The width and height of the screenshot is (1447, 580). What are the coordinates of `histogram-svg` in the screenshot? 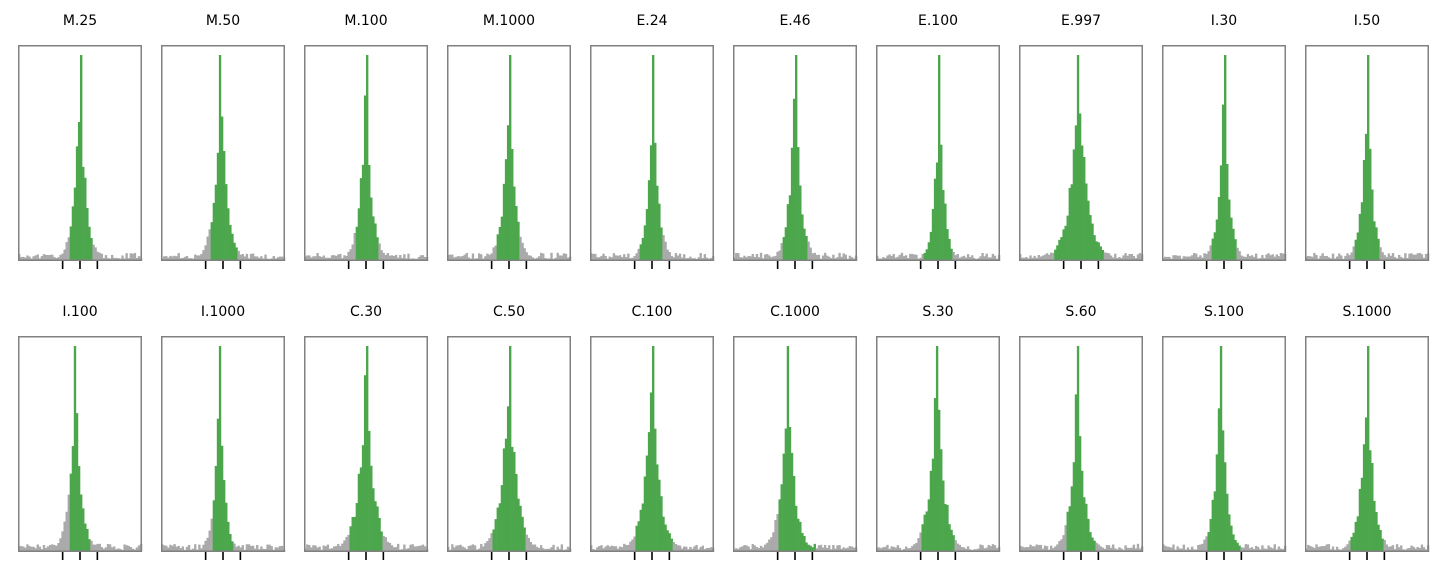 It's located at (1081, 448).